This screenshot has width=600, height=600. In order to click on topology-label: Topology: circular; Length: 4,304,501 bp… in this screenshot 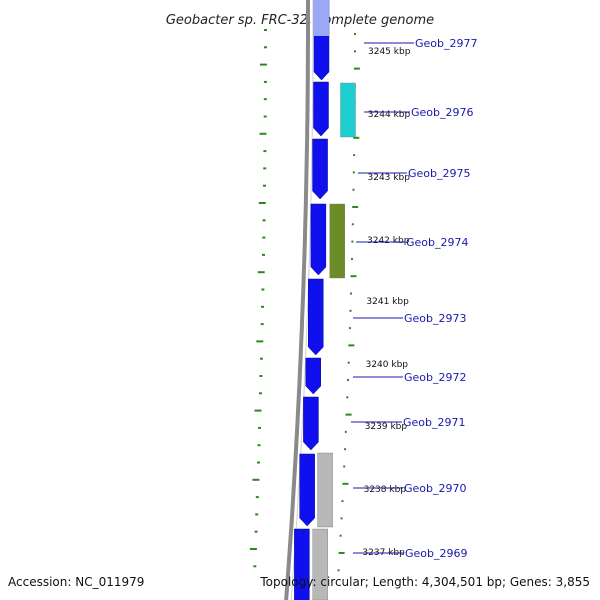, I will do `click(425, 582)`.